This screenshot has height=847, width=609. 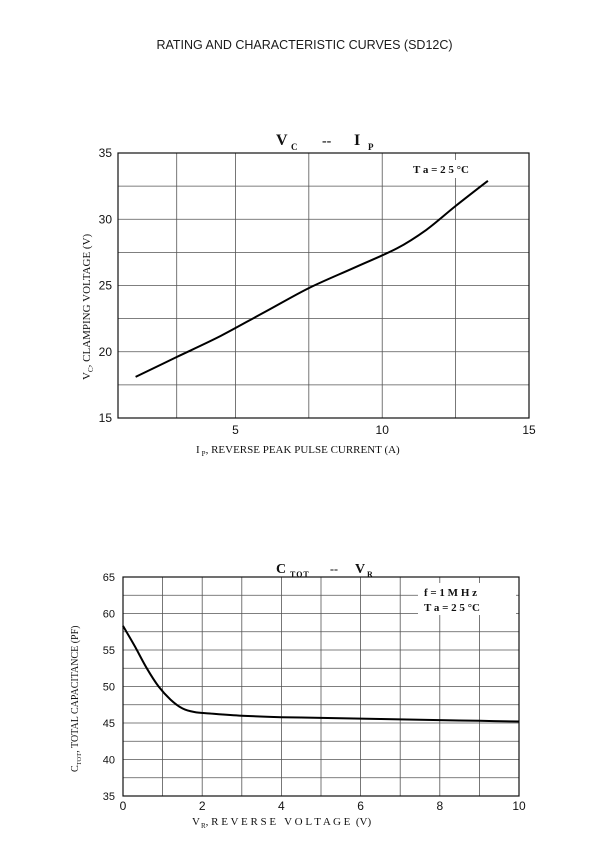 What do you see at coordinates (109, 724) in the screenshot?
I see `chart2-y-tick-label: 45` at bounding box center [109, 724].